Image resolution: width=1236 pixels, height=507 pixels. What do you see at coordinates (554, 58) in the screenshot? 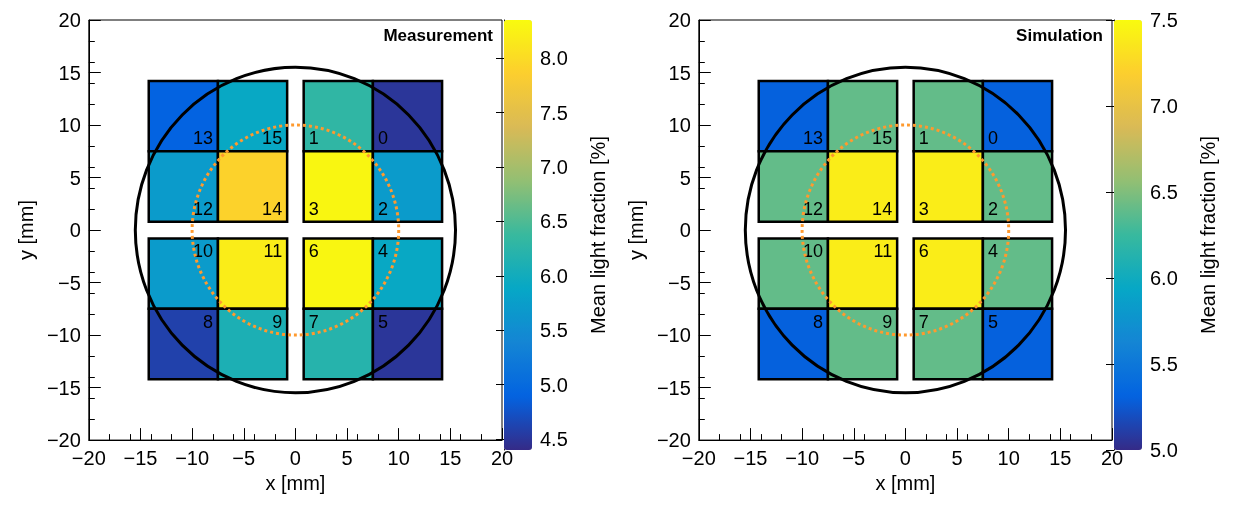
I see `color-bar-label: 8.0` at bounding box center [554, 58].